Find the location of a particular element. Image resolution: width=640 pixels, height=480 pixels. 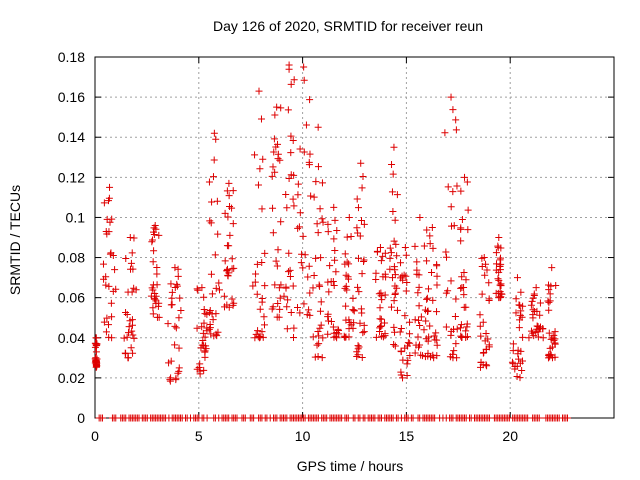

y-tick-label: 0.12 is located at coordinates (71, 177).